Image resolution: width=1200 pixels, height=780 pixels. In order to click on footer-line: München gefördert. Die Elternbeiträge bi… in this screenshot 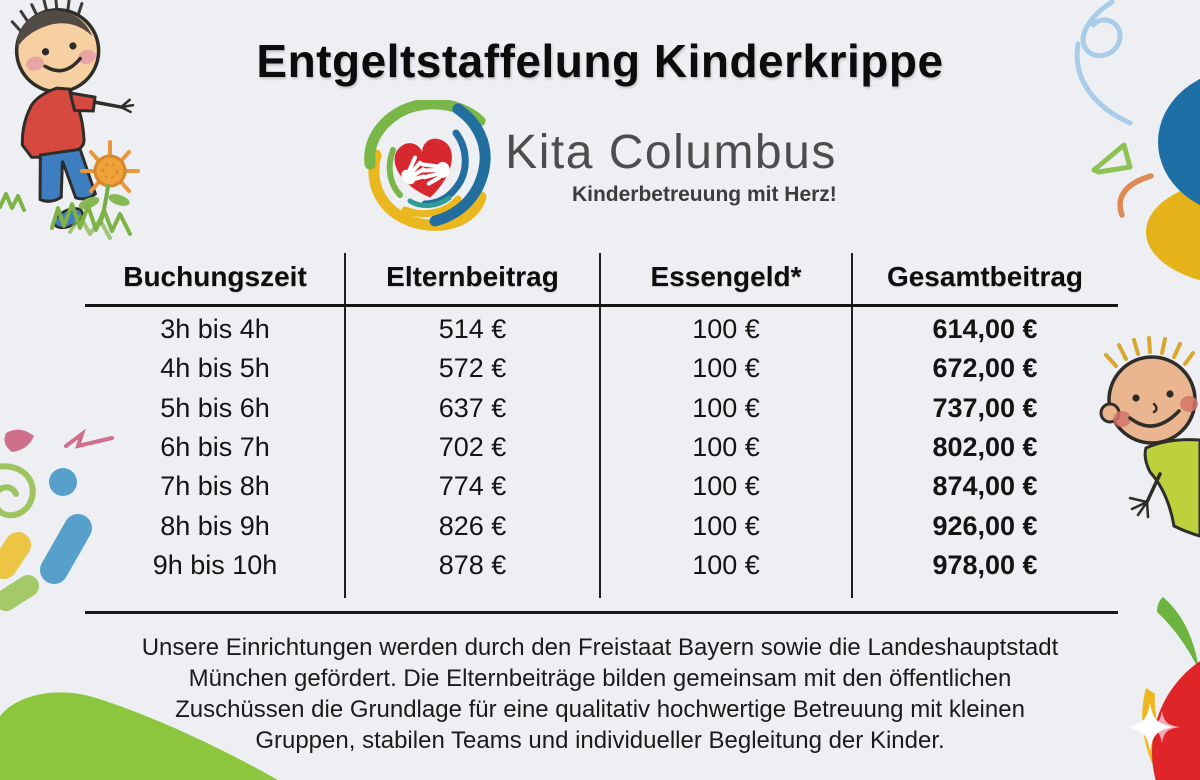, I will do `click(600, 678)`.